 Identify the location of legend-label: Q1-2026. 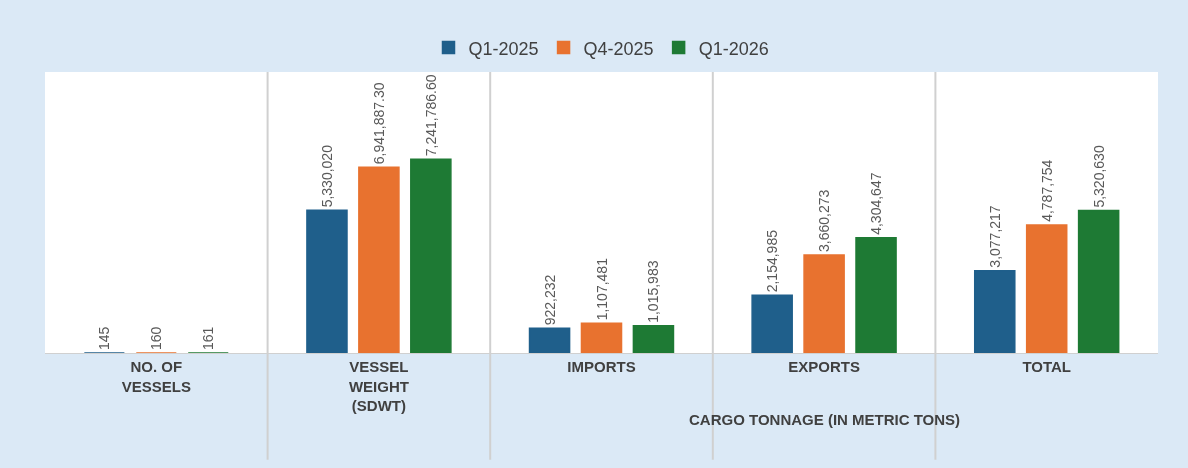
(733, 48).